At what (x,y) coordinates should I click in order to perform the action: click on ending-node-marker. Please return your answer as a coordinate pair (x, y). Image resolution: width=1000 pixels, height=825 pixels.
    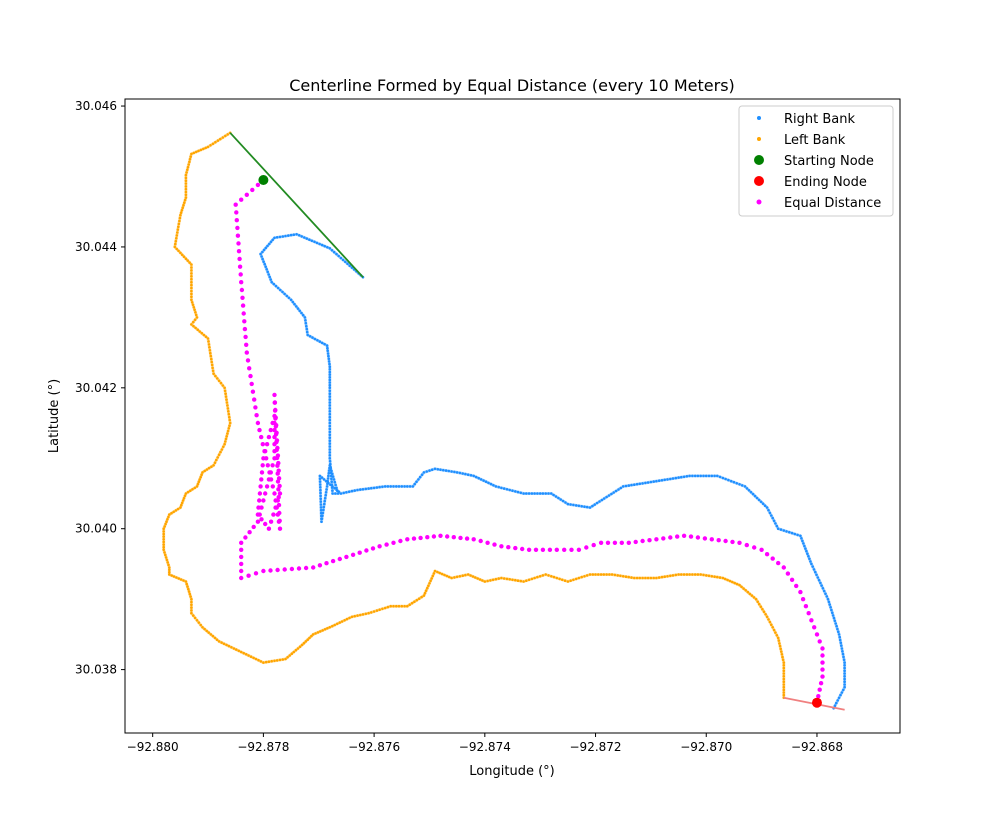
    Looking at the image, I should click on (816, 702).